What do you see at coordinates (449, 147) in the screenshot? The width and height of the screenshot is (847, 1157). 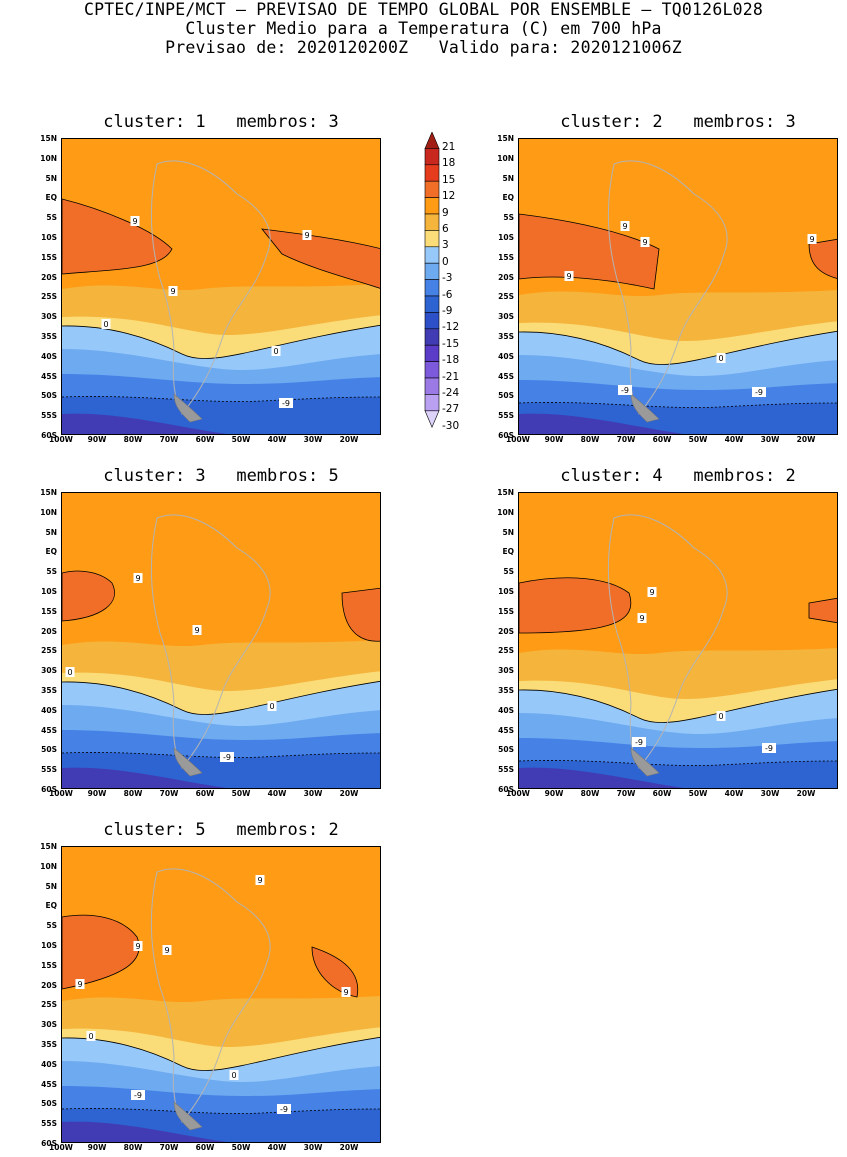 I see `colorbar-tick-label: 21` at bounding box center [449, 147].